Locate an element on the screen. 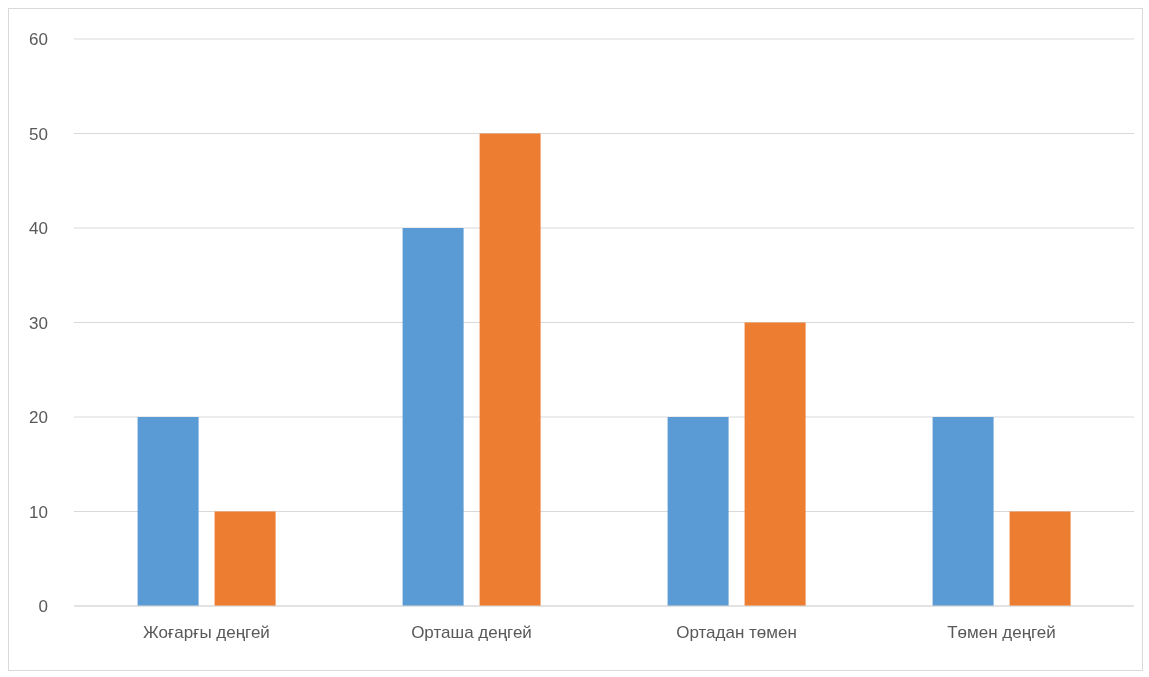 This screenshot has height=677, width=1149. y-tick-label: 60 is located at coordinates (38, 40).